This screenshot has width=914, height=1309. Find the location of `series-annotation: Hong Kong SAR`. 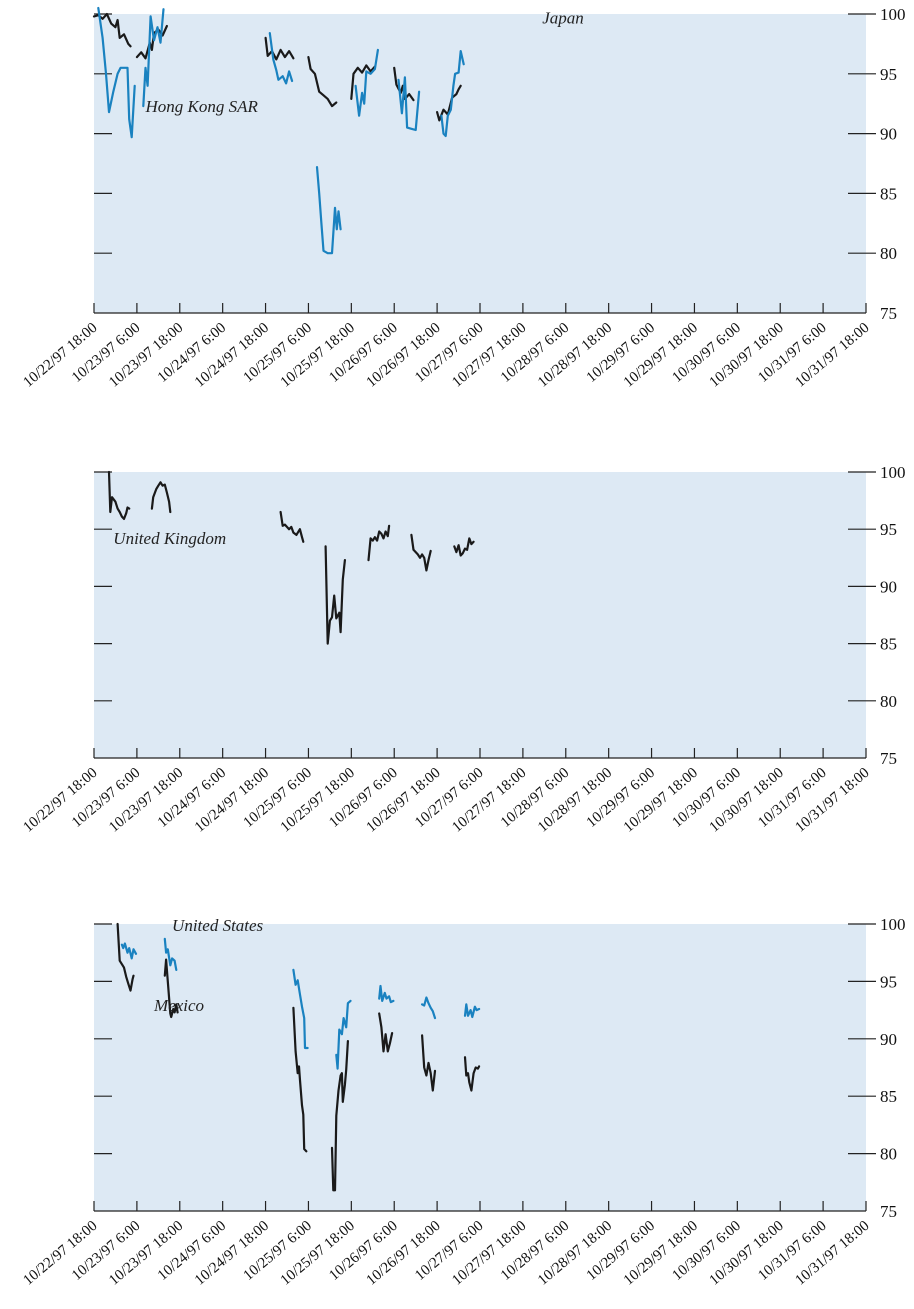

series-annotation: Hong Kong SAR is located at coordinates (201, 106).